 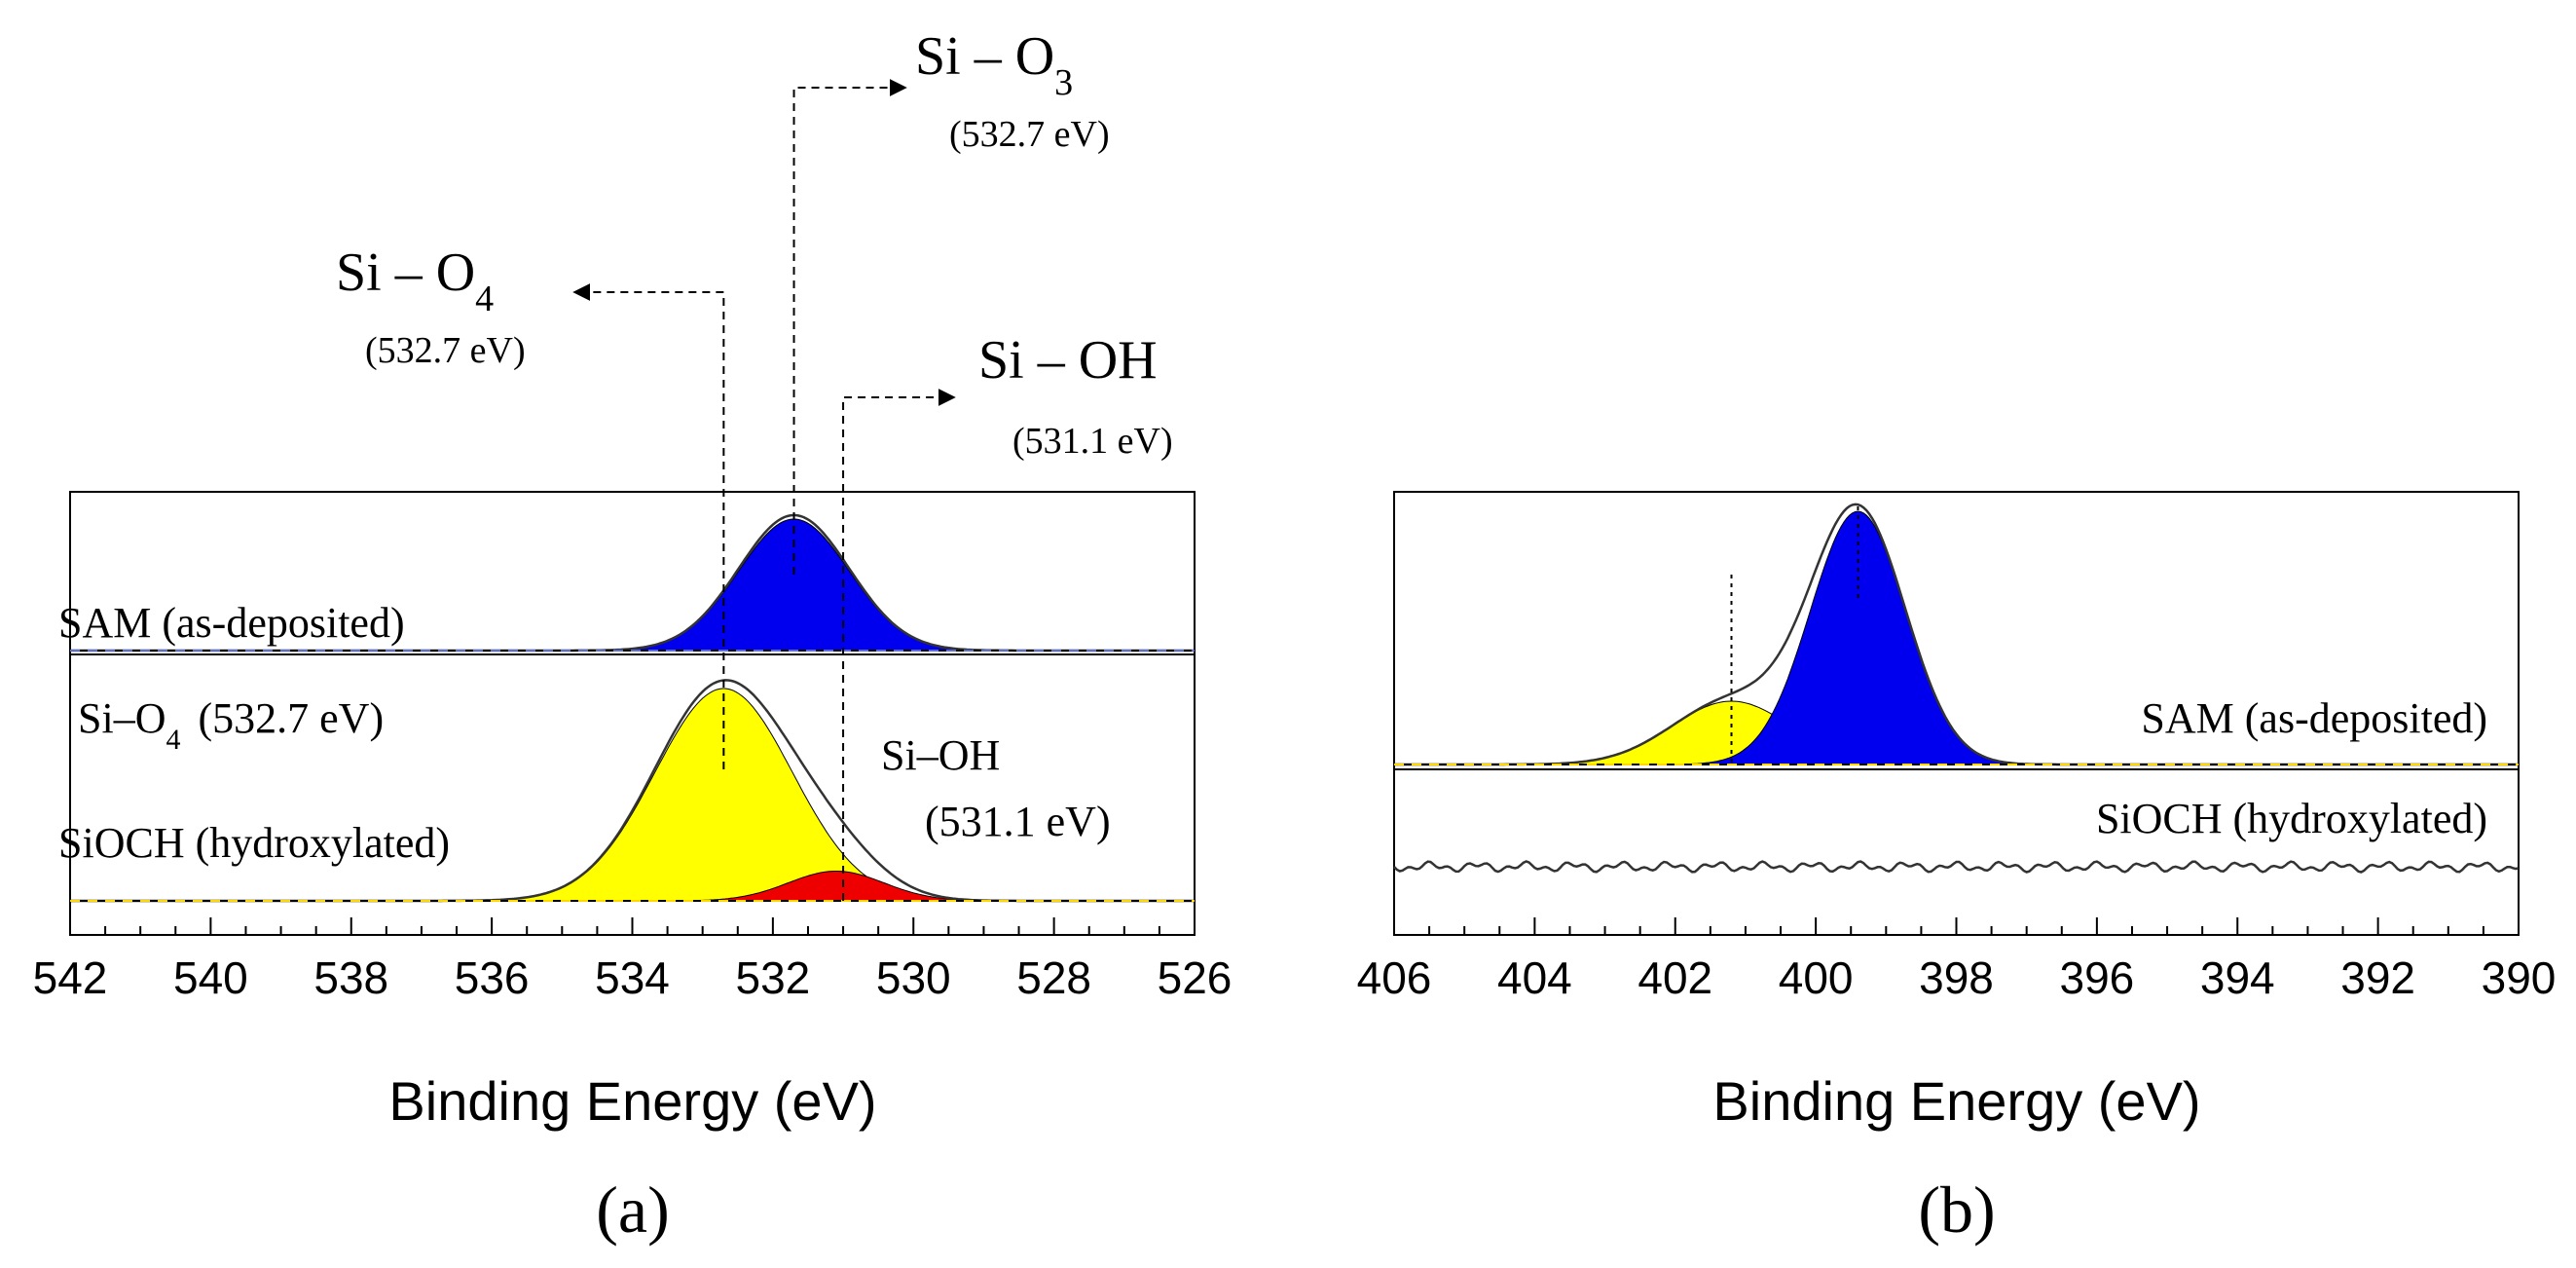 I want to click on x-tick-label: 390, so click(x=2519, y=978).